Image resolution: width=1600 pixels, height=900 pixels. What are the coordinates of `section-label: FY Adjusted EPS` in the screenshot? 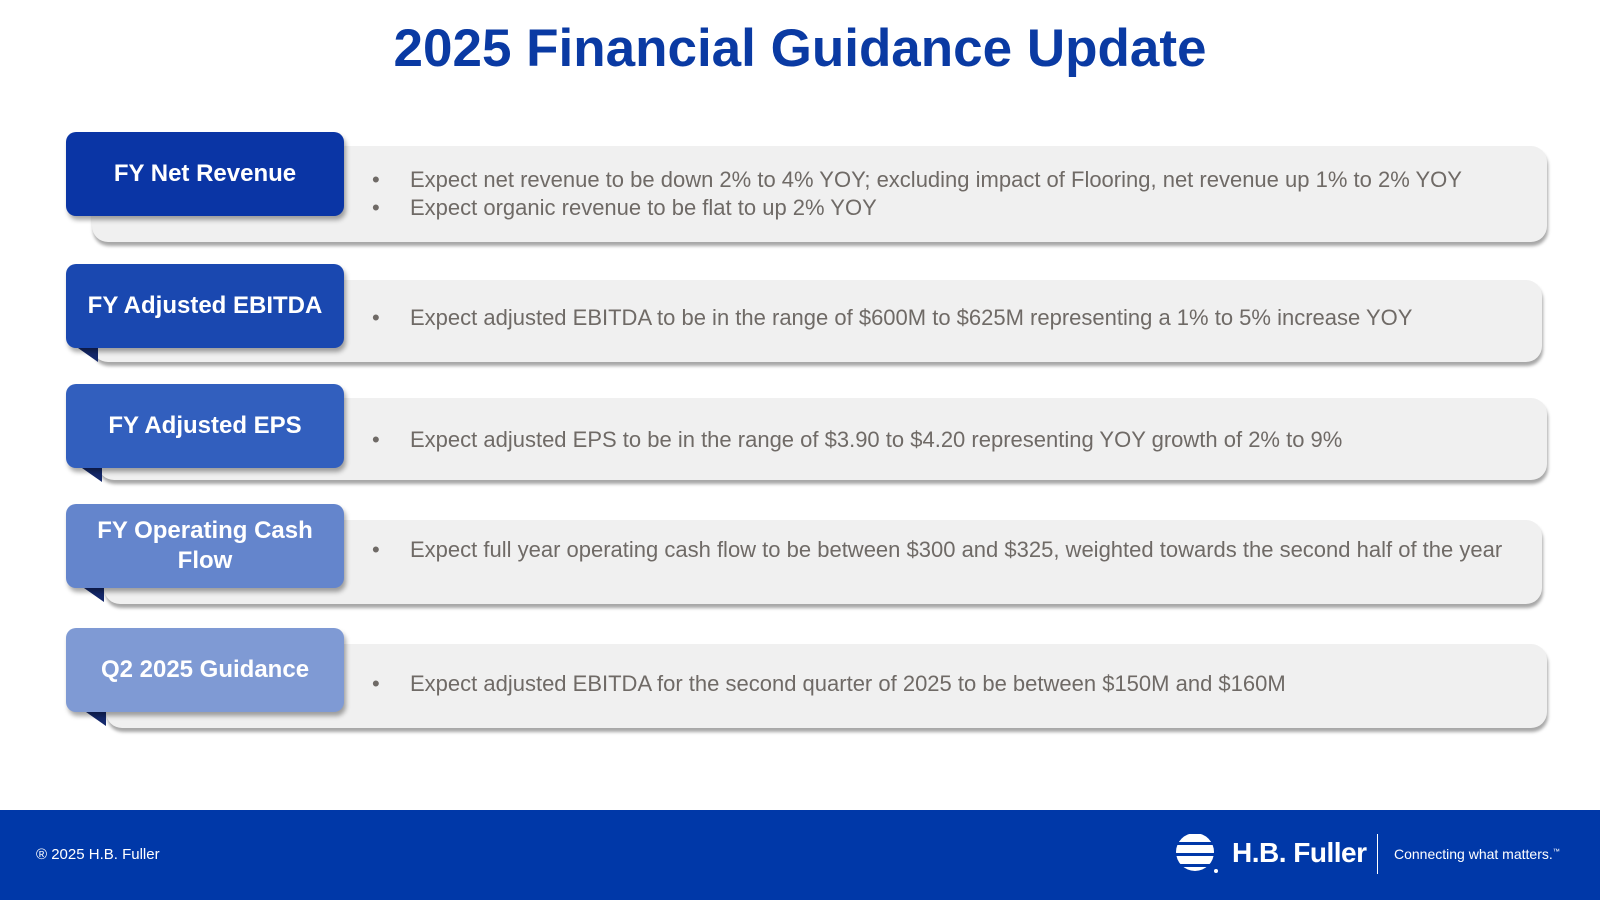 It's located at (205, 426).